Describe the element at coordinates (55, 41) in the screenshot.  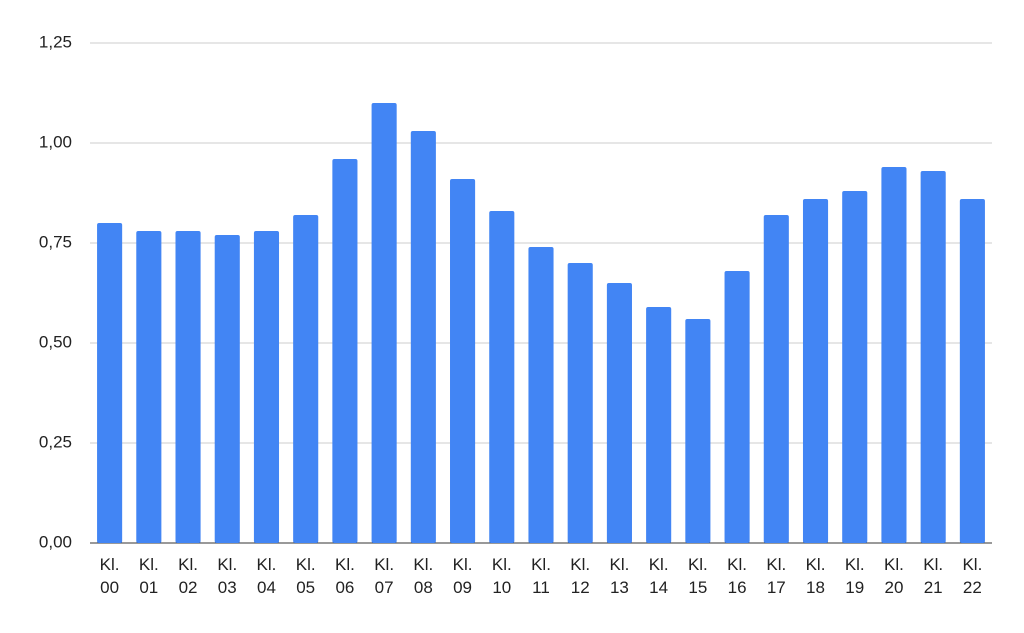
I see `y-tick-label: 1,25` at that location.